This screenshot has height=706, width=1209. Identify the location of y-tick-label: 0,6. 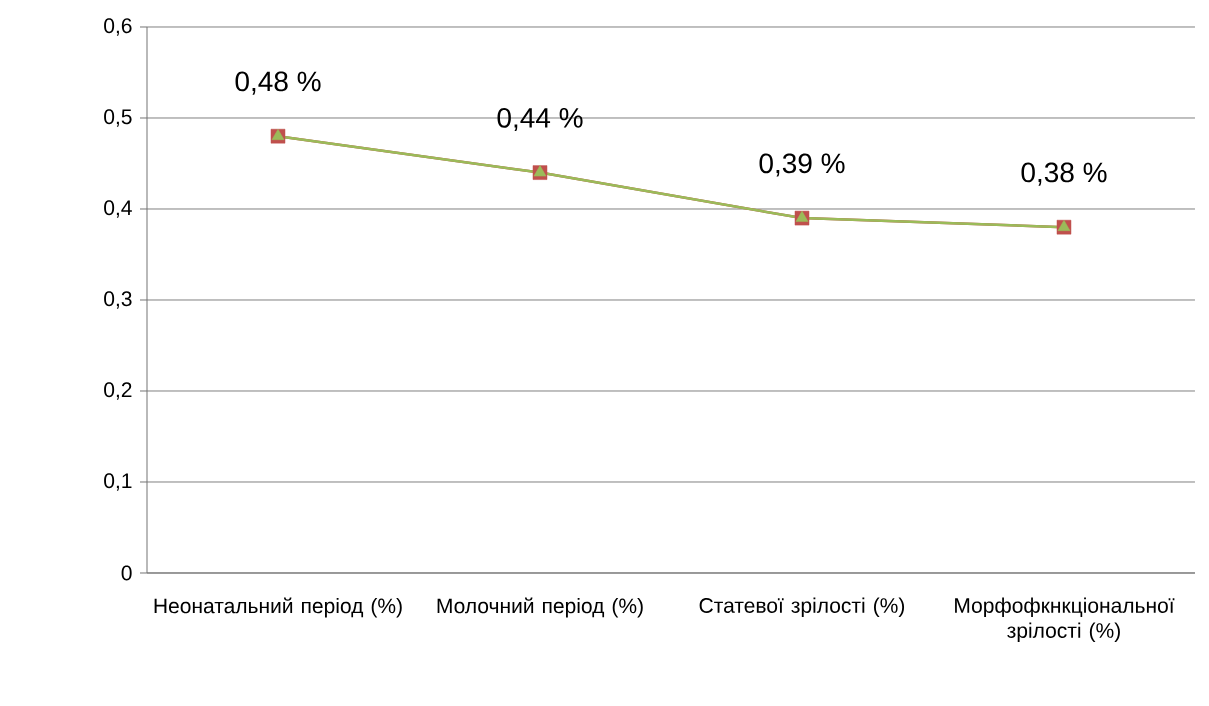
(118, 27).